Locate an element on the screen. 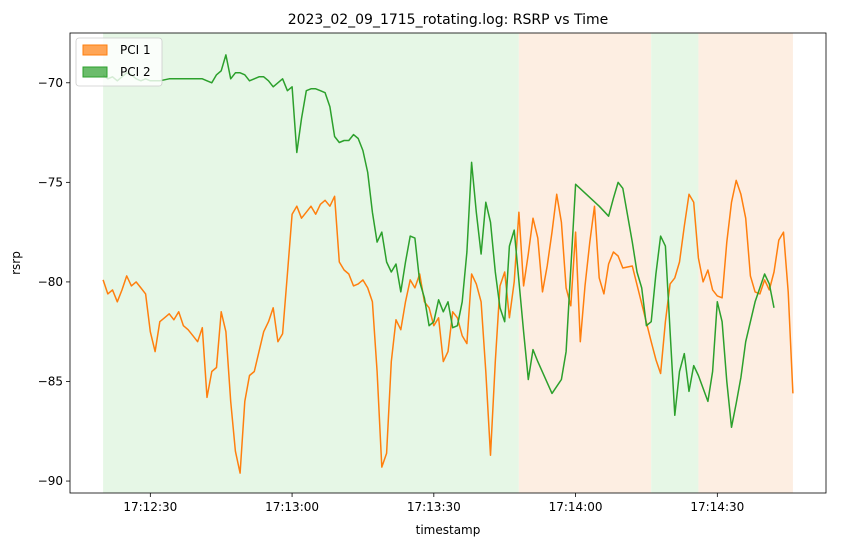  x-tick-label: 17:14:00 is located at coordinates (576, 507).